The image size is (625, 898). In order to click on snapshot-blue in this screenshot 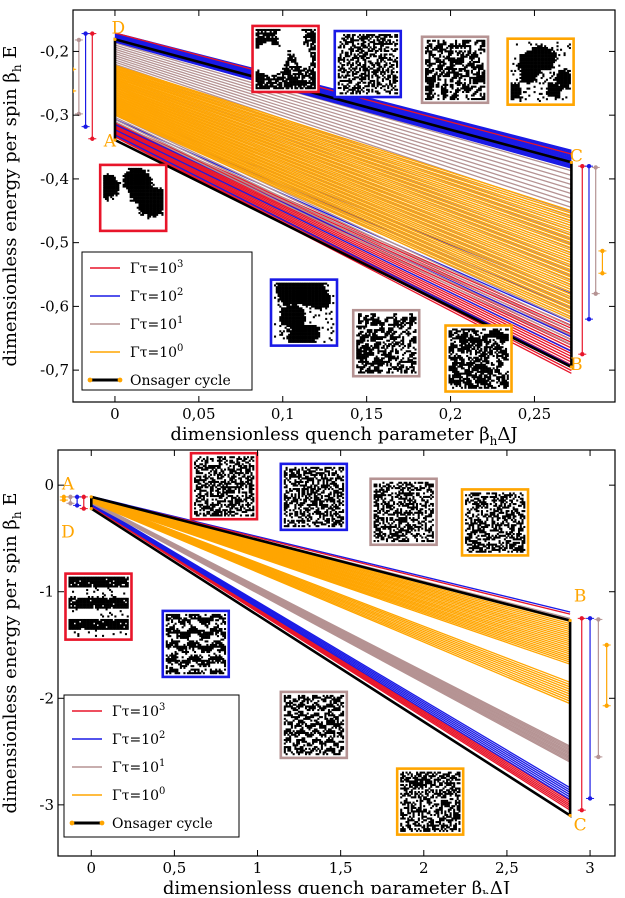, I will do `click(368, 64)`.